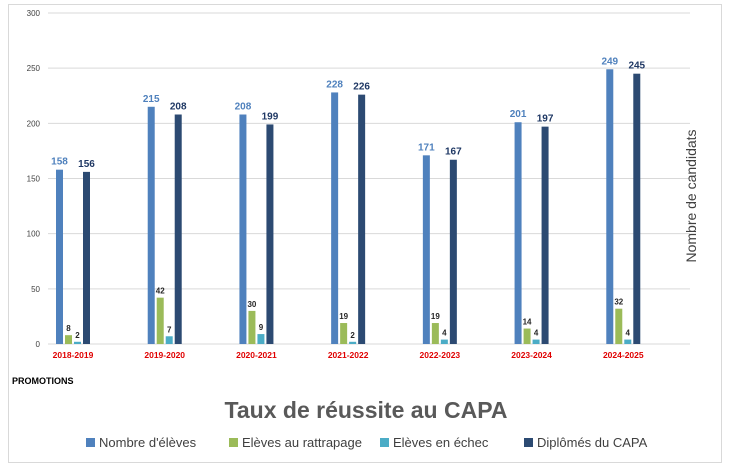  I want to click on data-label: 42, so click(160, 291).